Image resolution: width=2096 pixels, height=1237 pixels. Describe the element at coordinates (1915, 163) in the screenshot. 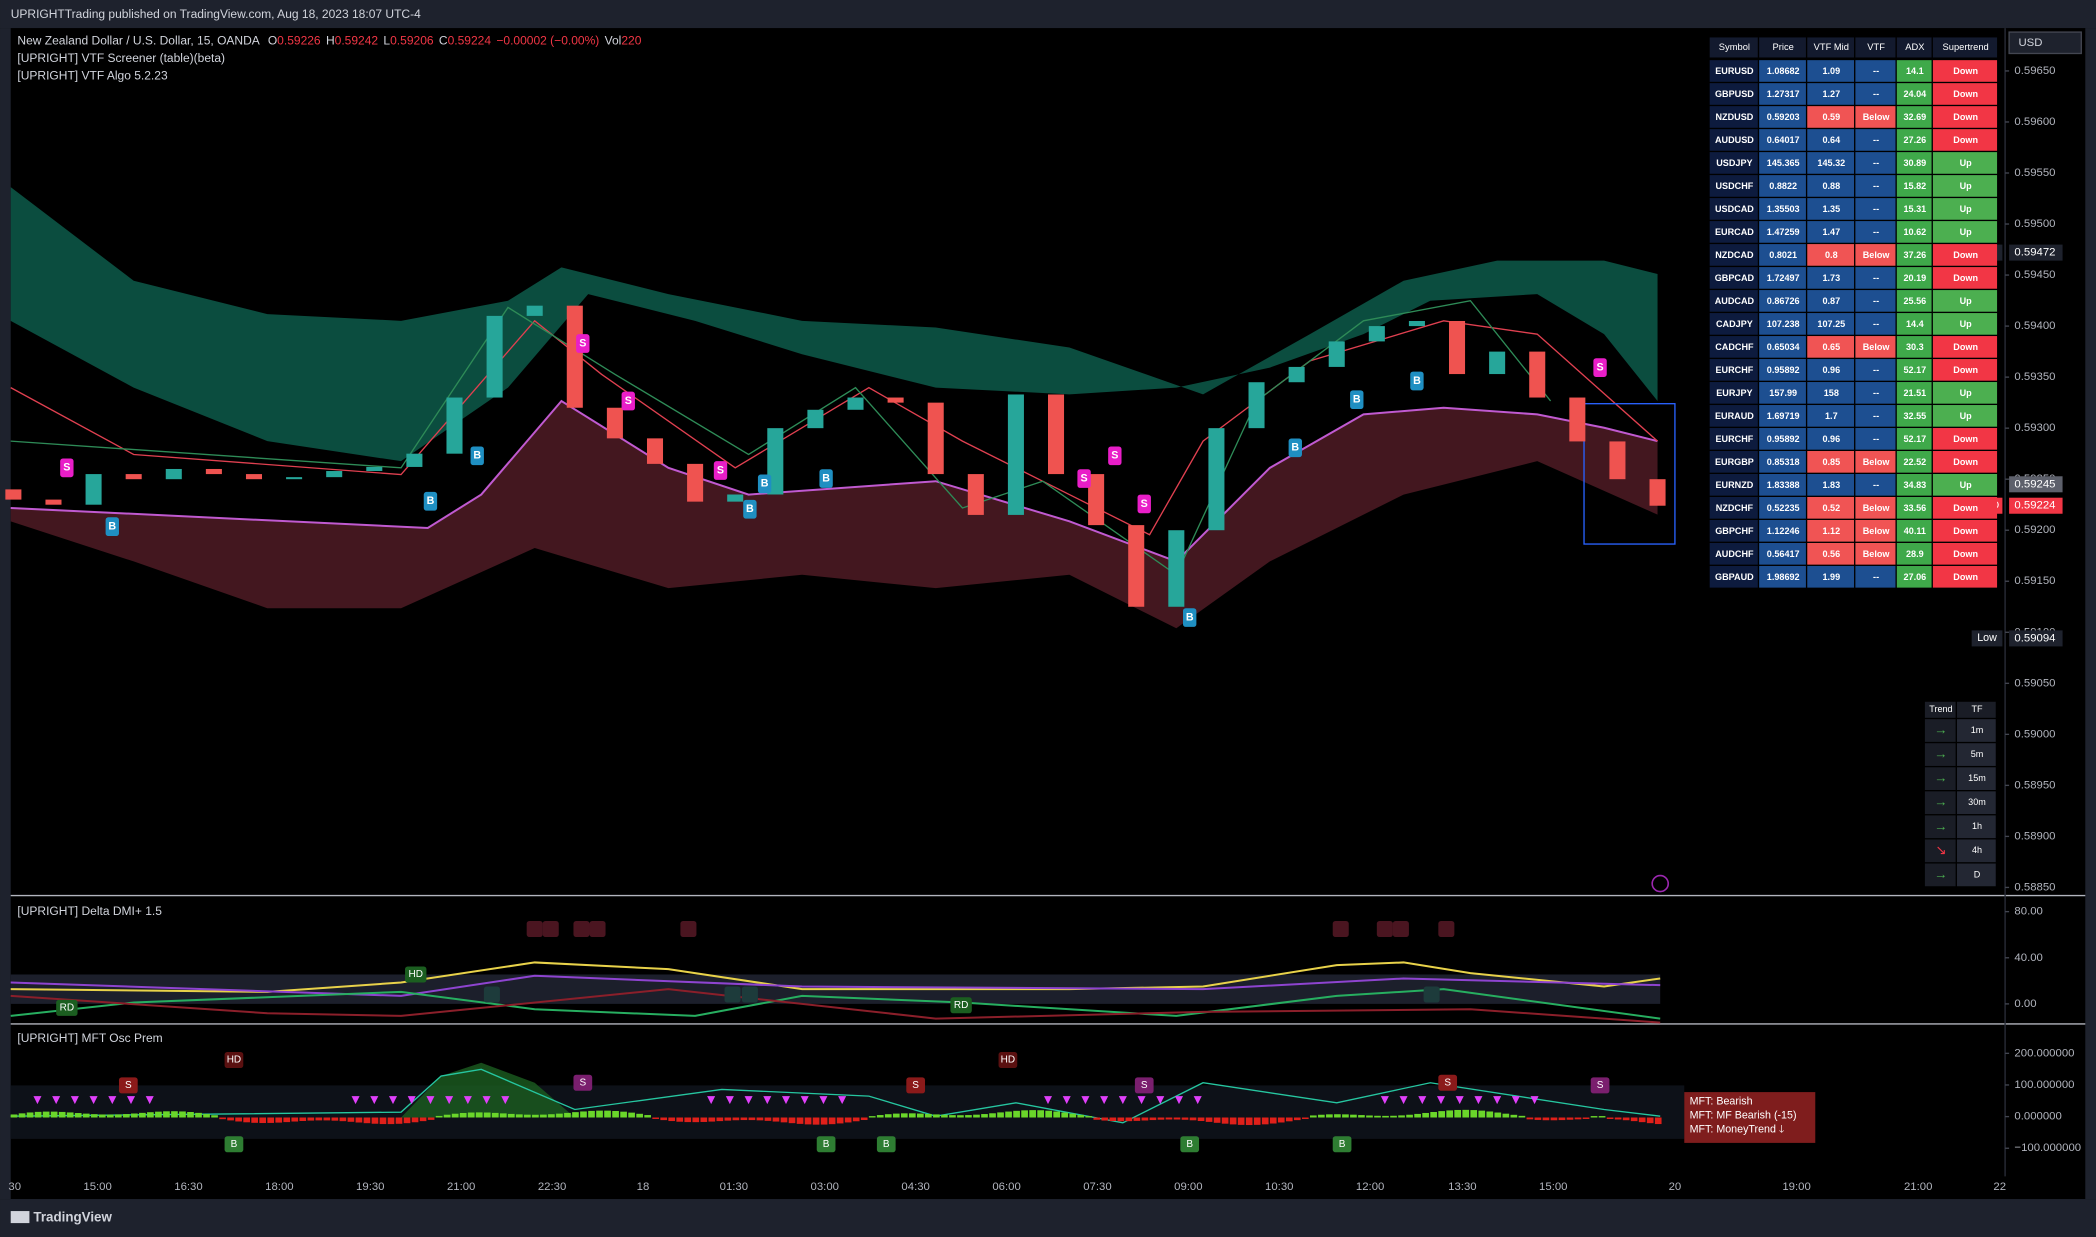

I see `table-cell-text: 30.89` at that location.